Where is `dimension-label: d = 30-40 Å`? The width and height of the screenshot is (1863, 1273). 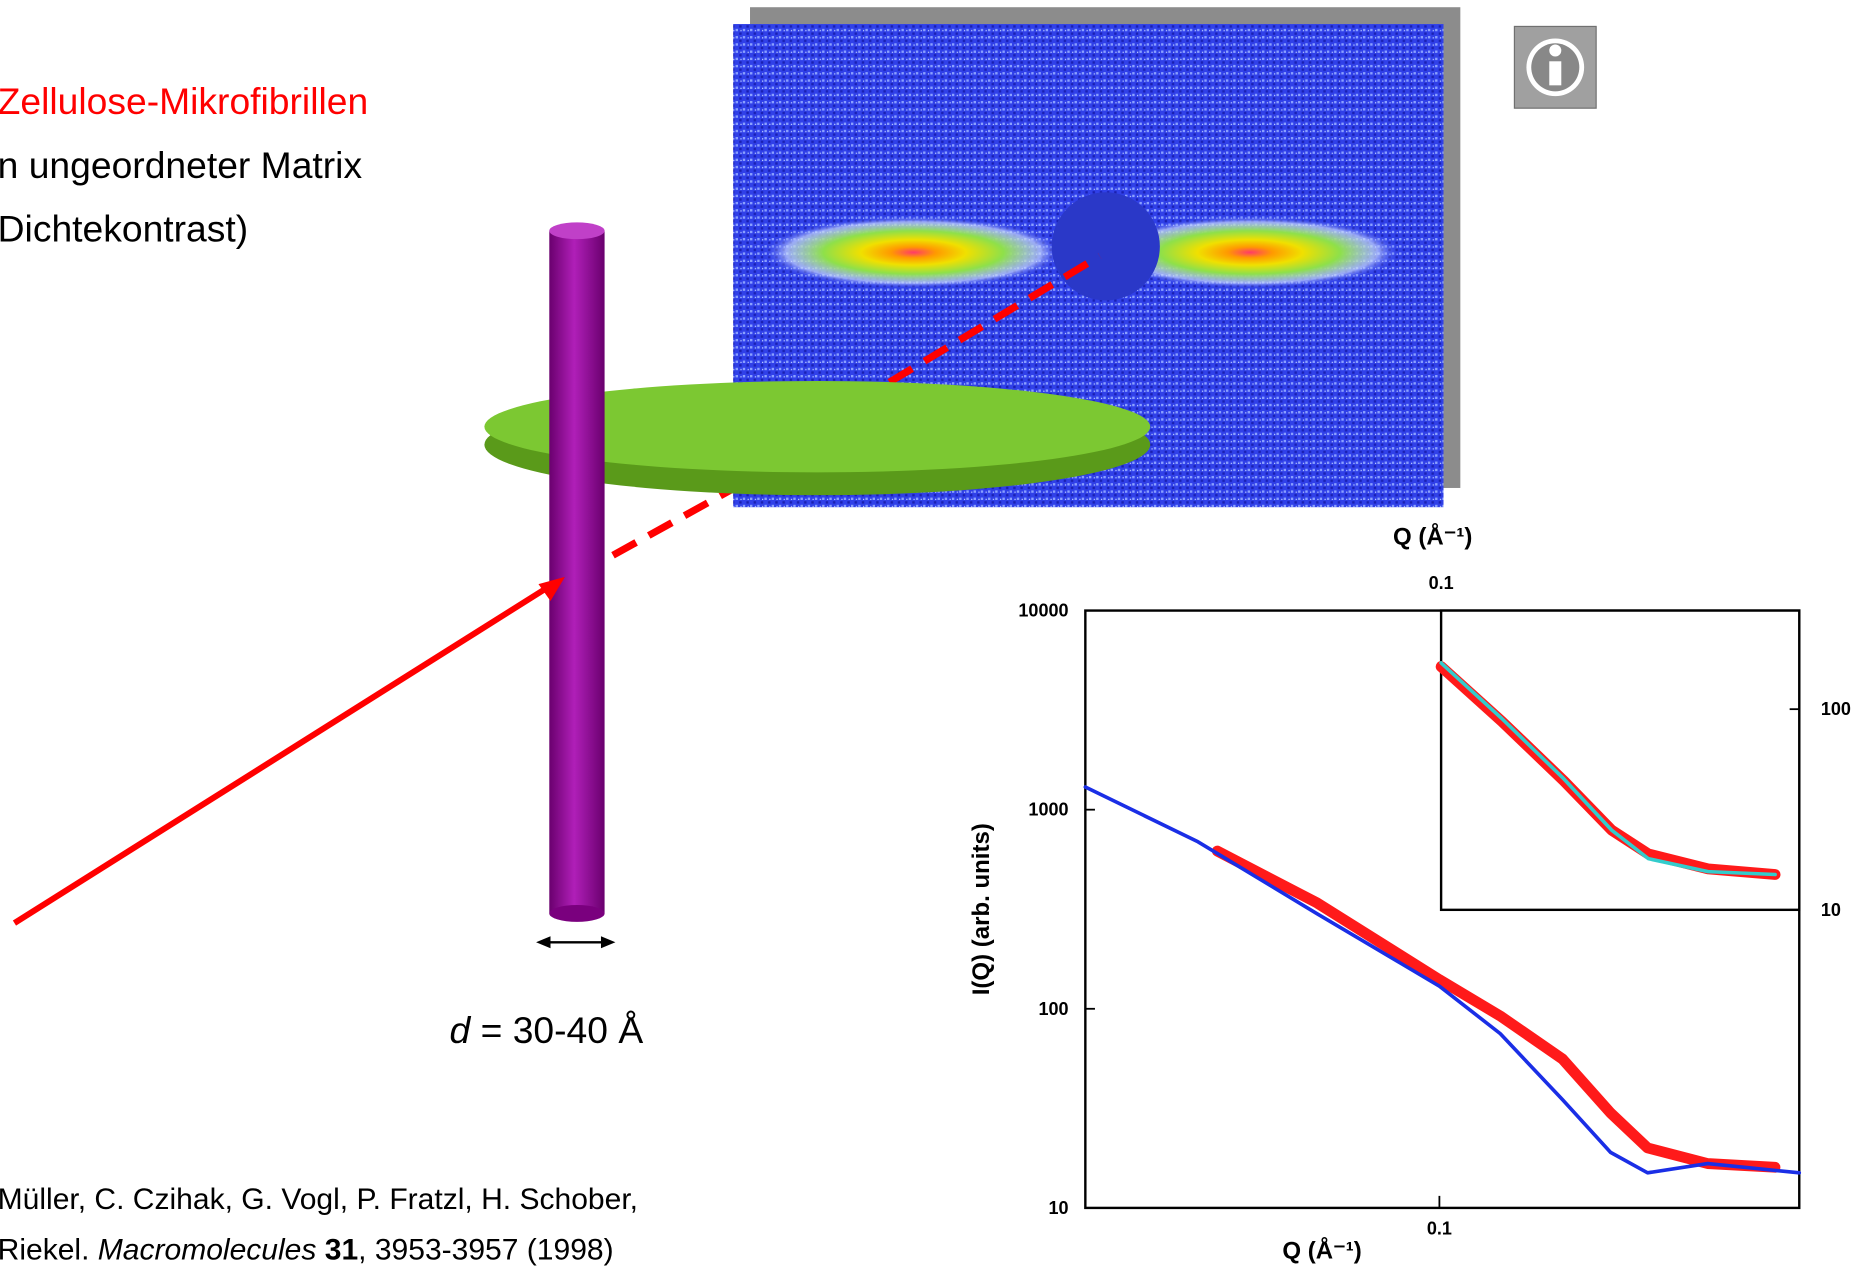 dimension-label: d = 30-40 Å is located at coordinates (547, 1030).